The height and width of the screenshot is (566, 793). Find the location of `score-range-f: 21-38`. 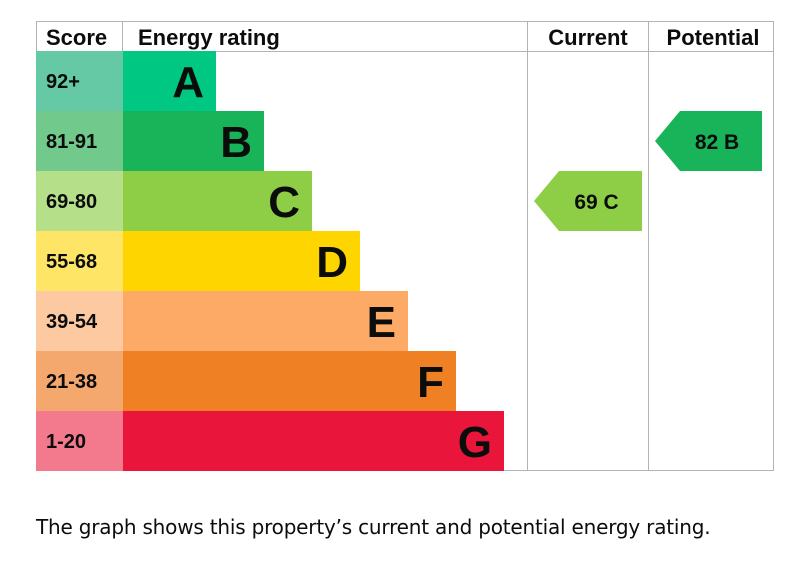

score-range-f: 21-38 is located at coordinates (71, 382).